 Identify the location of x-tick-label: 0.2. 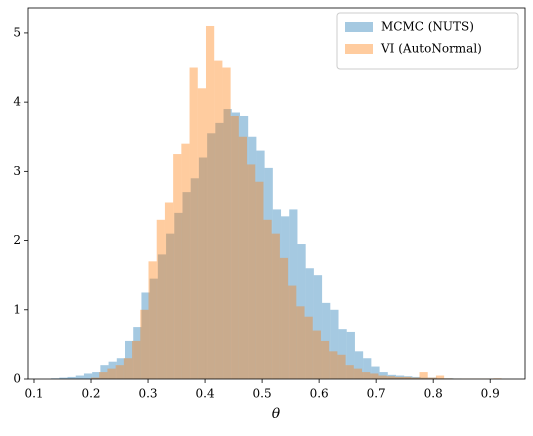
(90, 394).